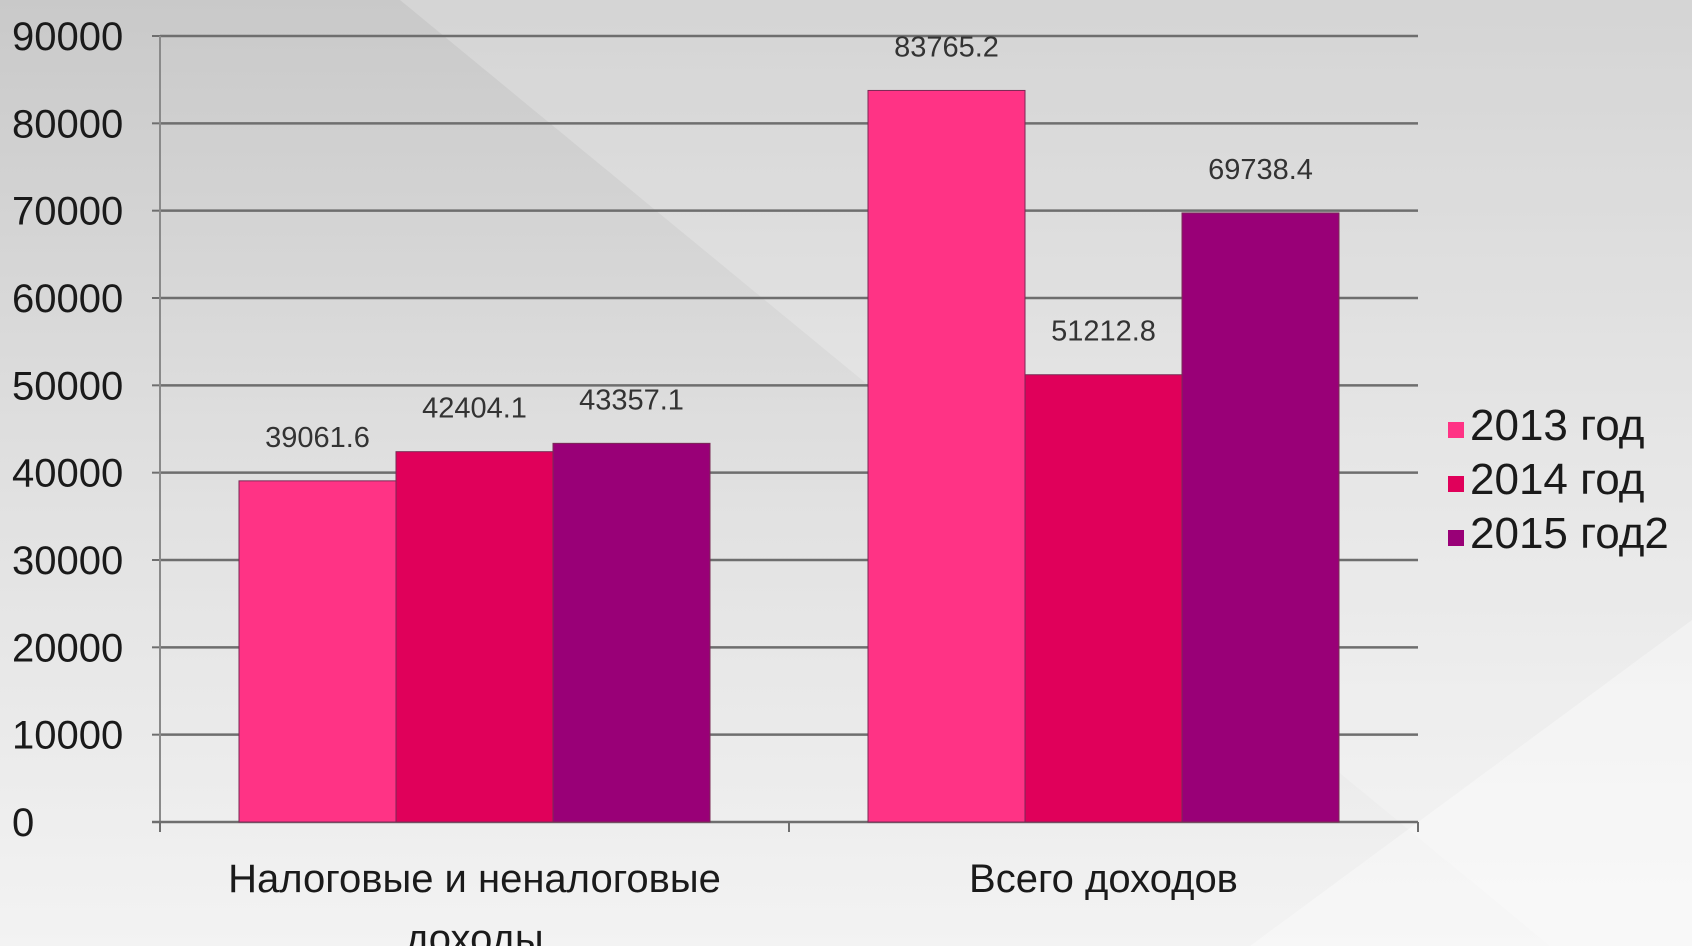 The width and height of the screenshot is (1692, 946). Describe the element at coordinates (67, 386) in the screenshot. I see `y-axis-tick-label: 50000` at that location.